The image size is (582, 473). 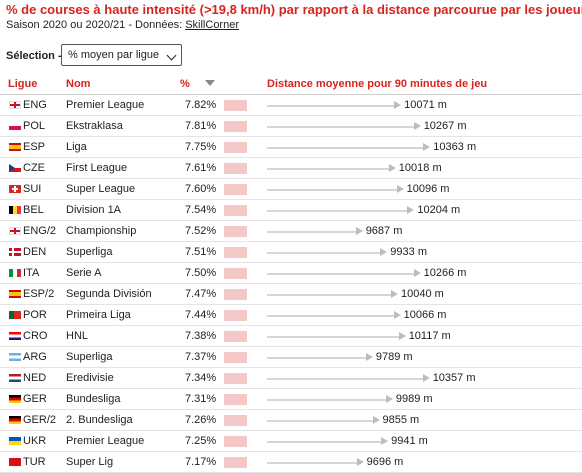 I want to click on league-code: POR, so click(x=35, y=315).